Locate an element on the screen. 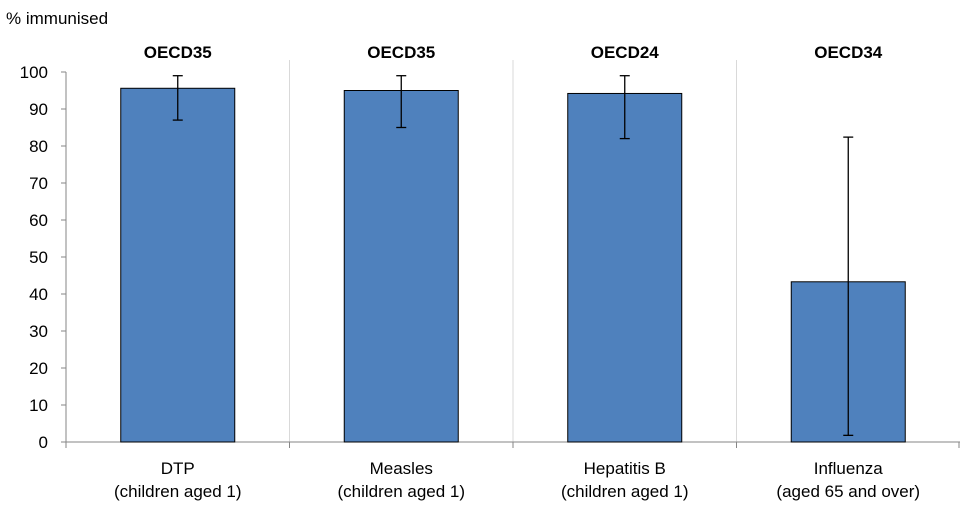 The height and width of the screenshot is (505, 960). group-labels: OECD35 OECD35 OECD24 OECD34 is located at coordinates (513, 52).